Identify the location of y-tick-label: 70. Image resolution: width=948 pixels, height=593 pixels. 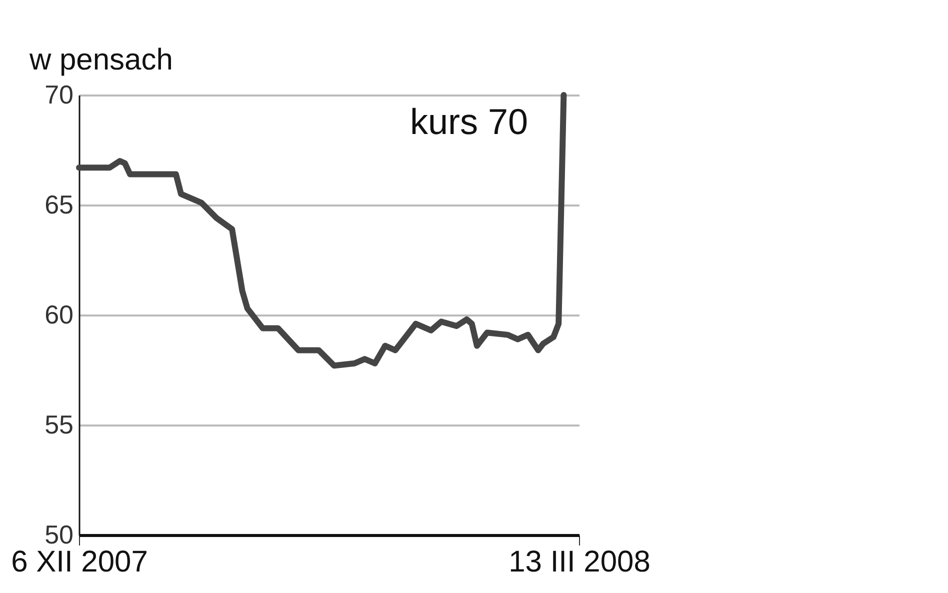
(59, 95).